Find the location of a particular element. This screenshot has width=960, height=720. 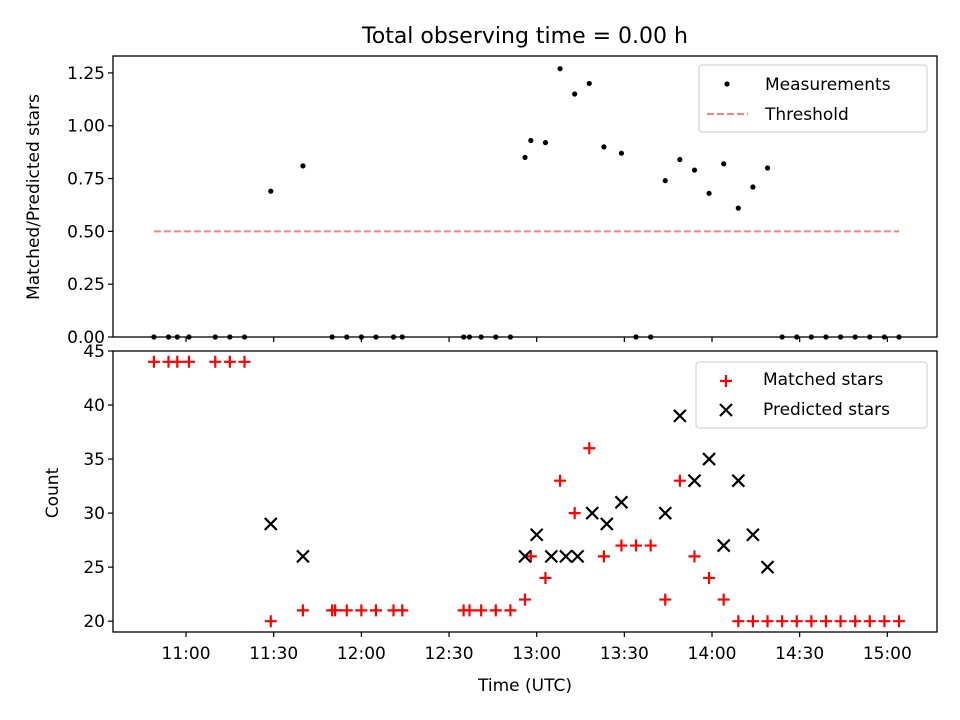

legend-threshold-label: Threshold is located at coordinates (806, 115).